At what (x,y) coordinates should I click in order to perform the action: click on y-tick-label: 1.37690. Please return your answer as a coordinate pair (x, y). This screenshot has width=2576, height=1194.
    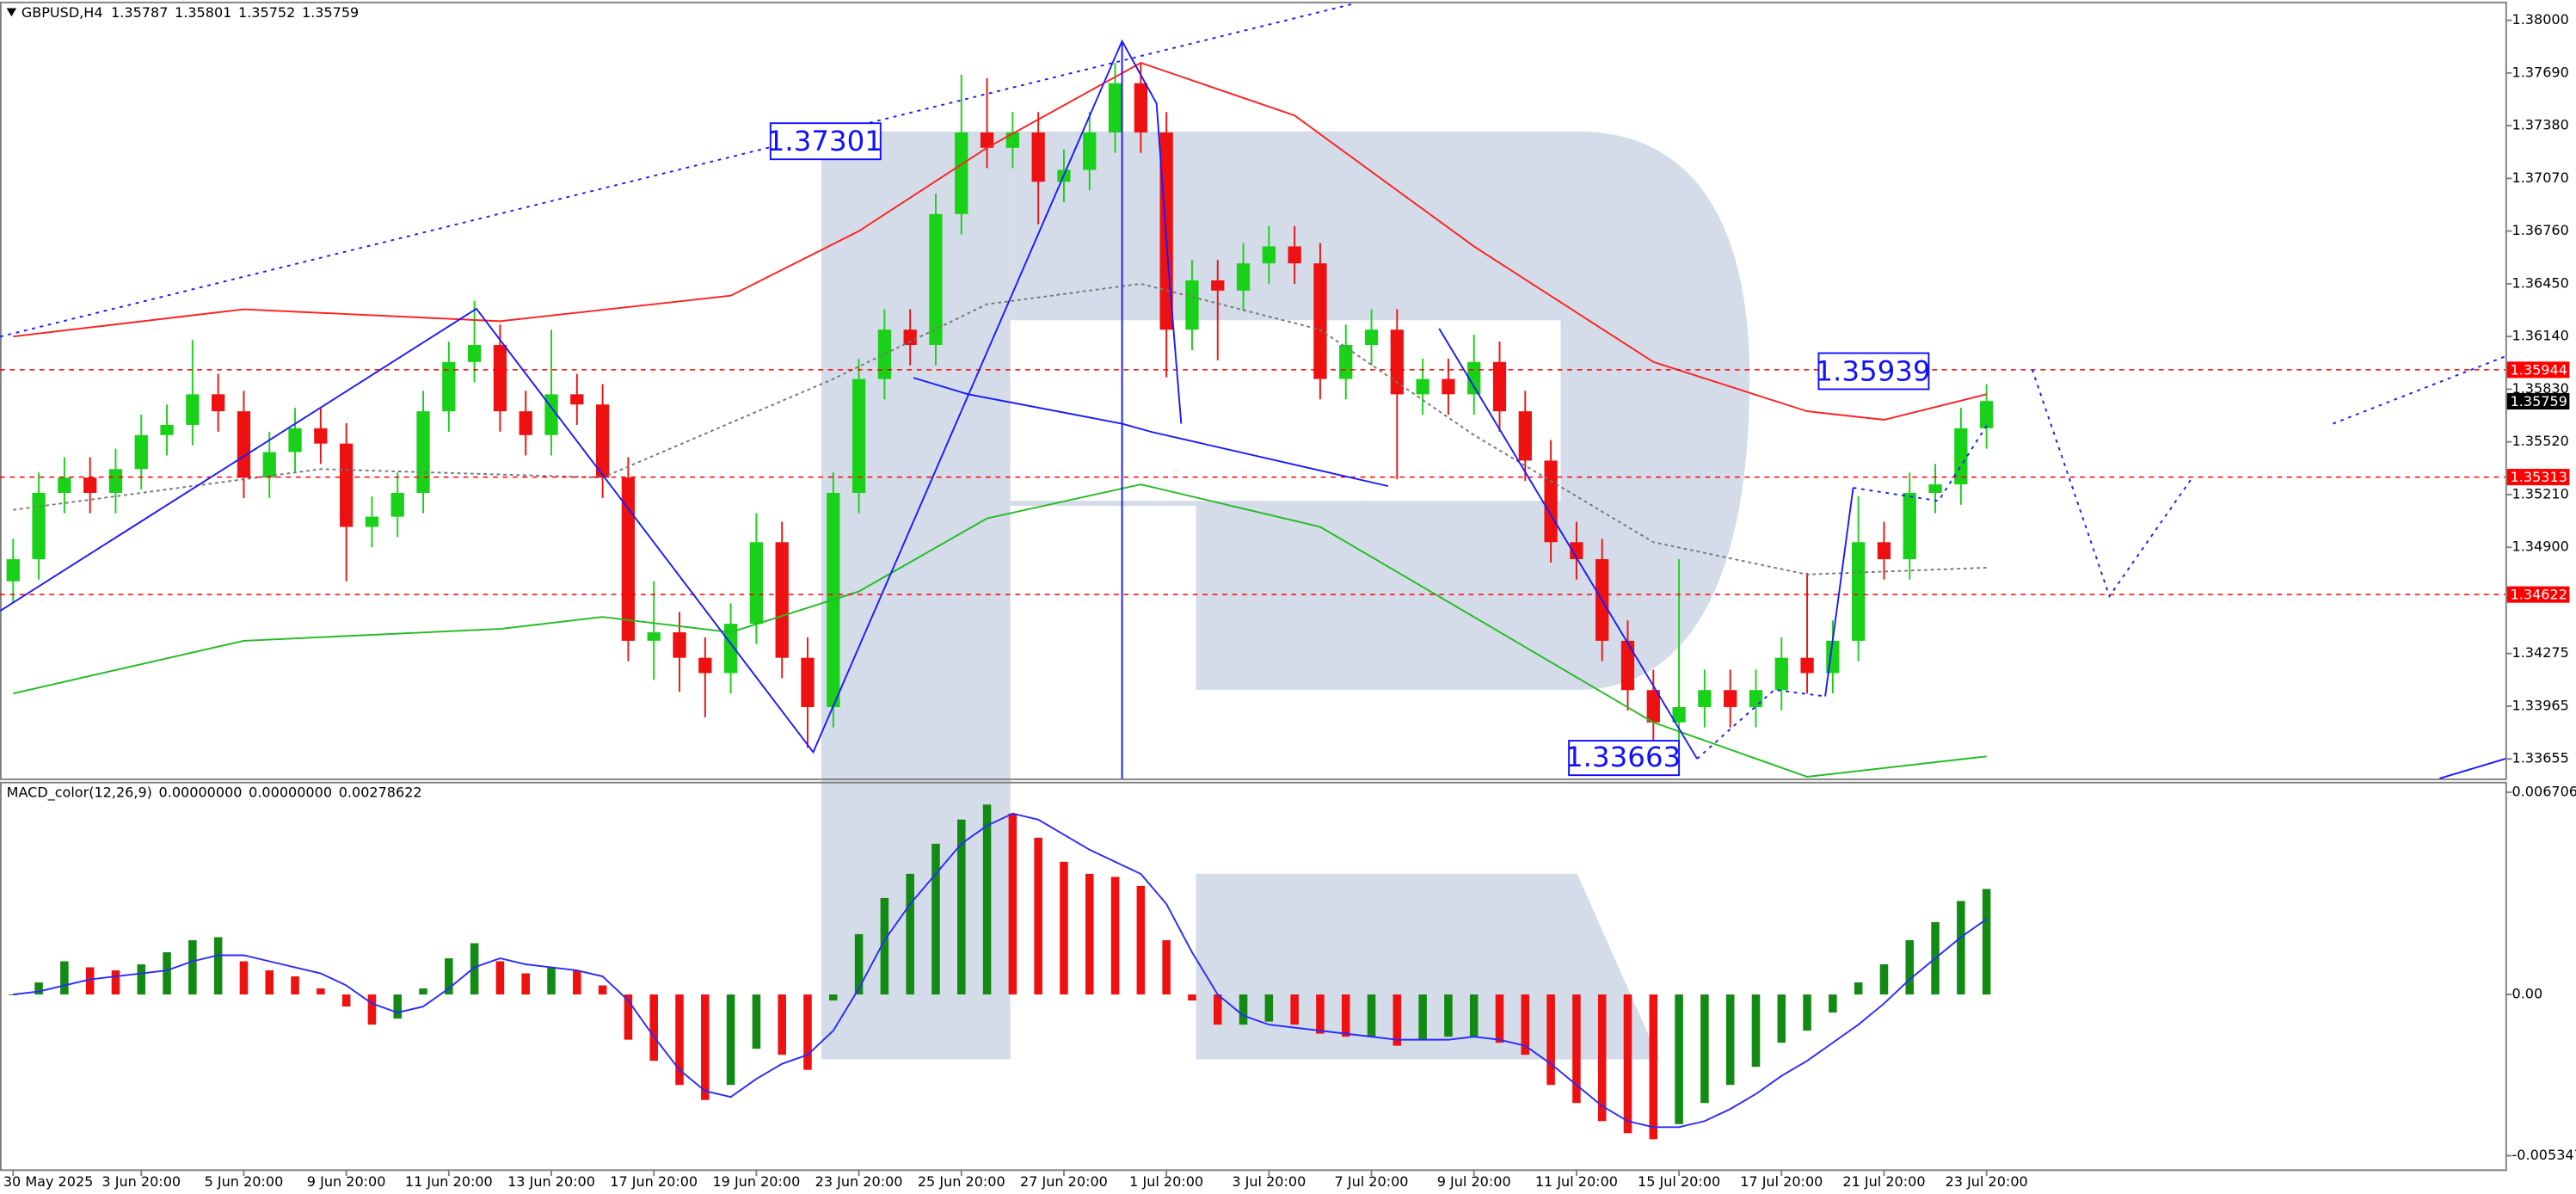
    Looking at the image, I should click on (2540, 72).